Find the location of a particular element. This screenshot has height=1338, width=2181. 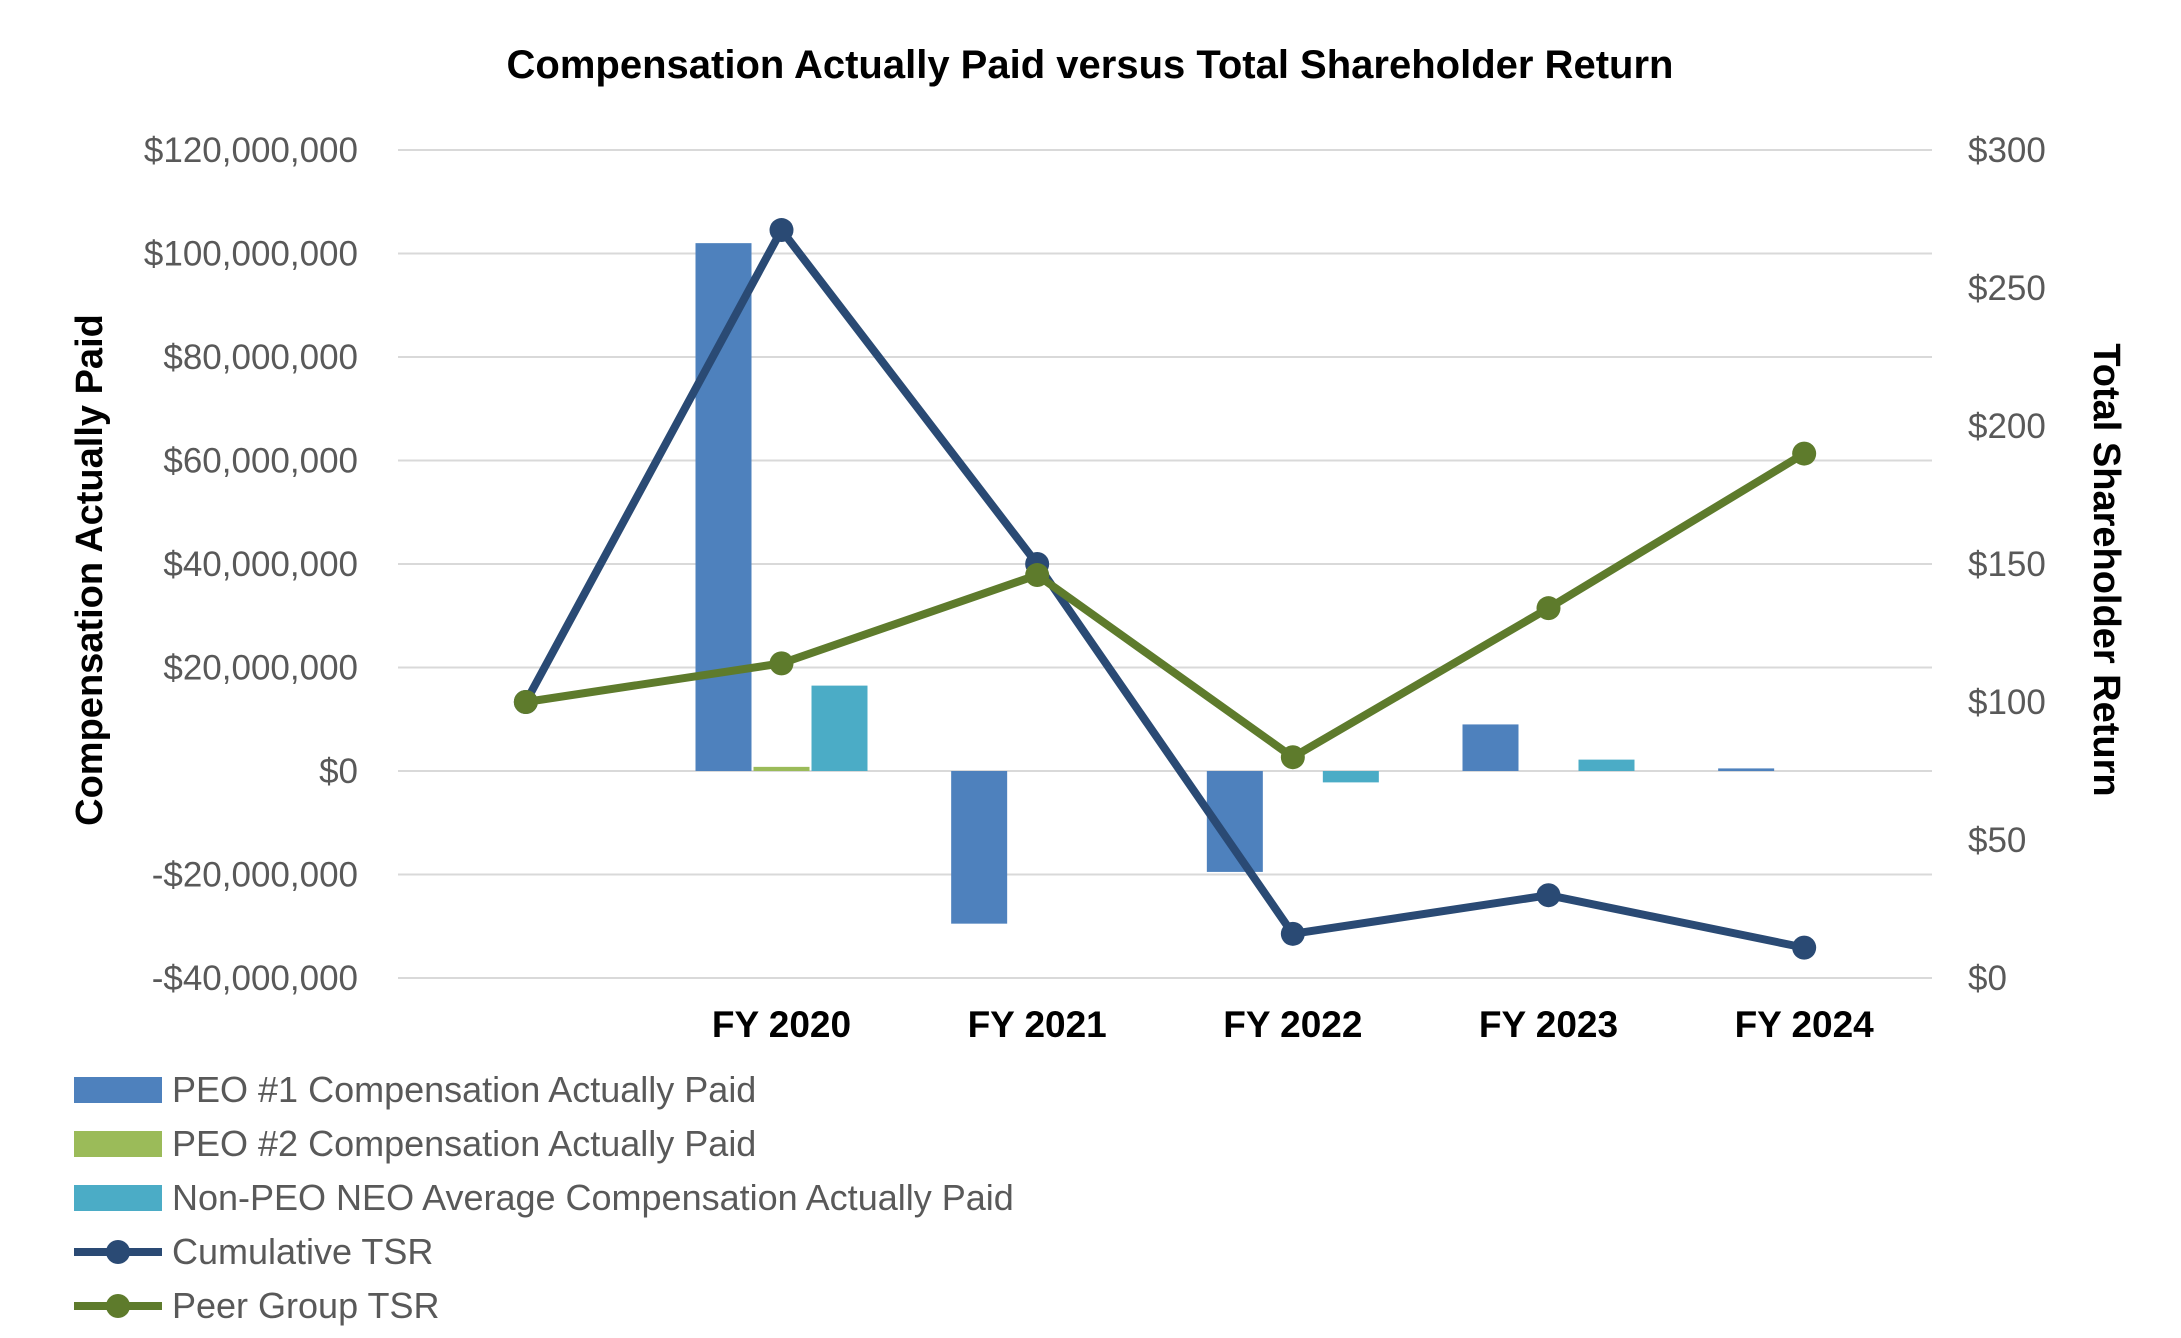

legend-label: PEO #1 Compensation Actually Paid is located at coordinates (464, 1089).